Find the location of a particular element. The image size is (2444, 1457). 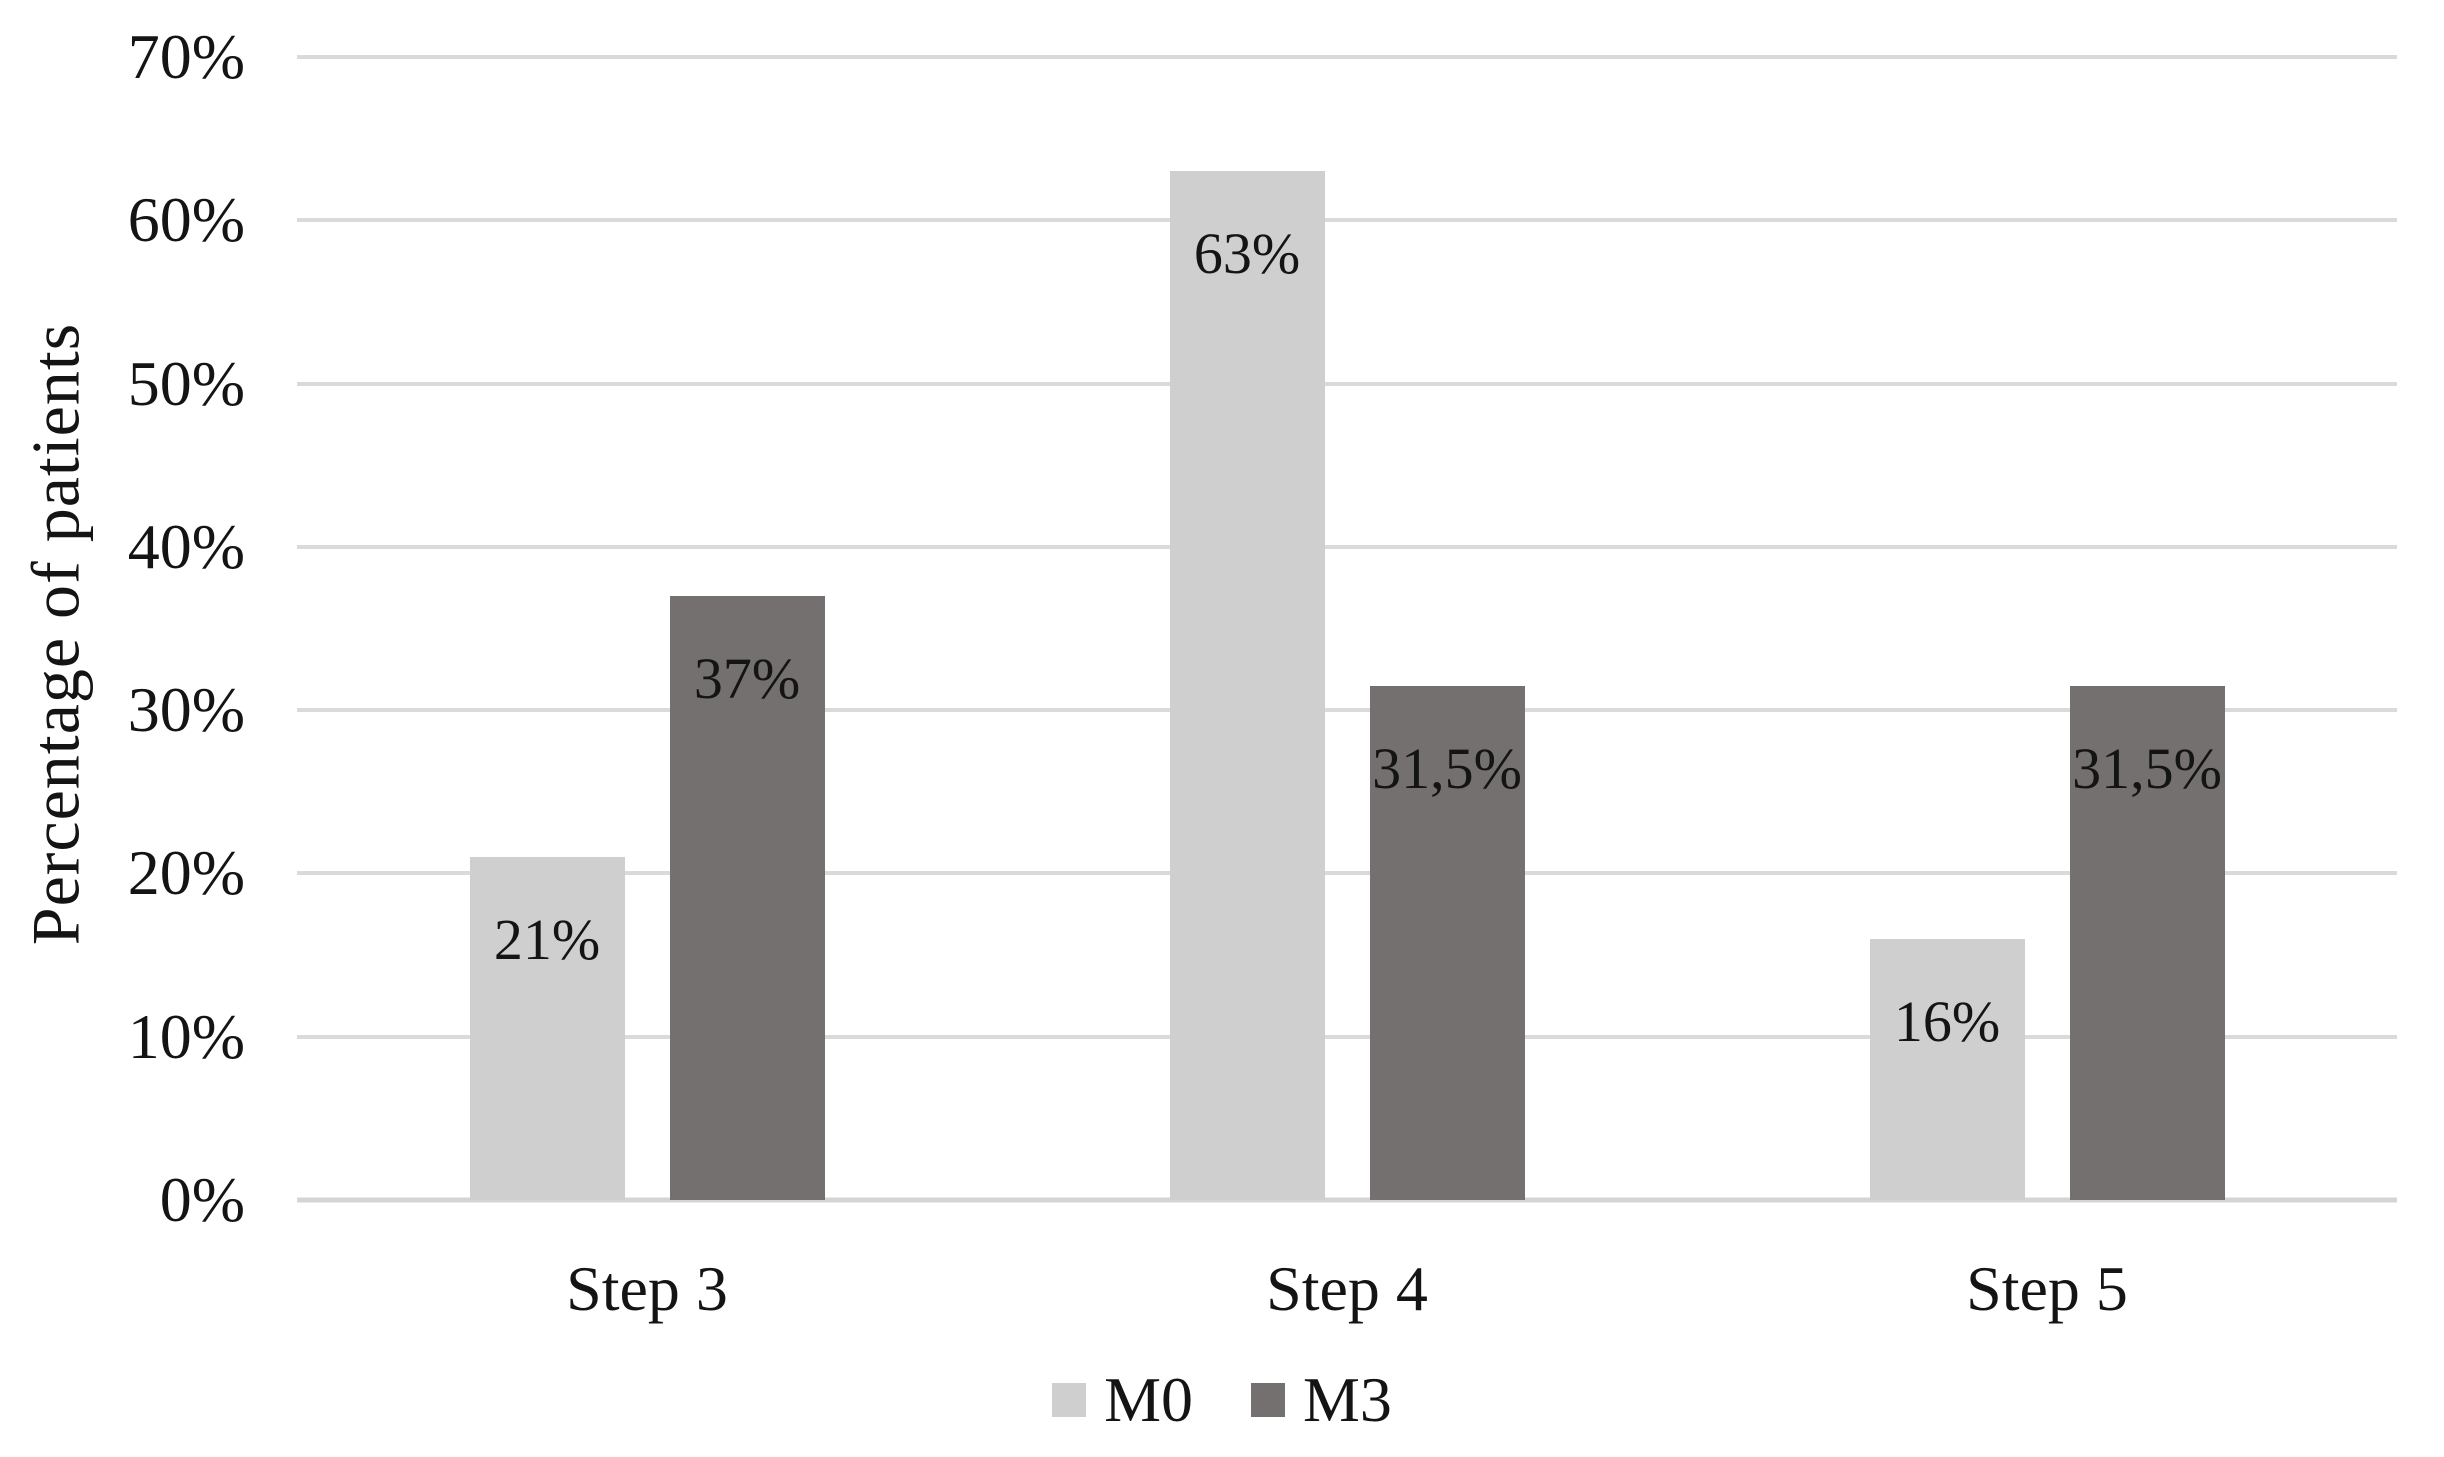

bar-value-label: 21% is located at coordinates (547, 940).